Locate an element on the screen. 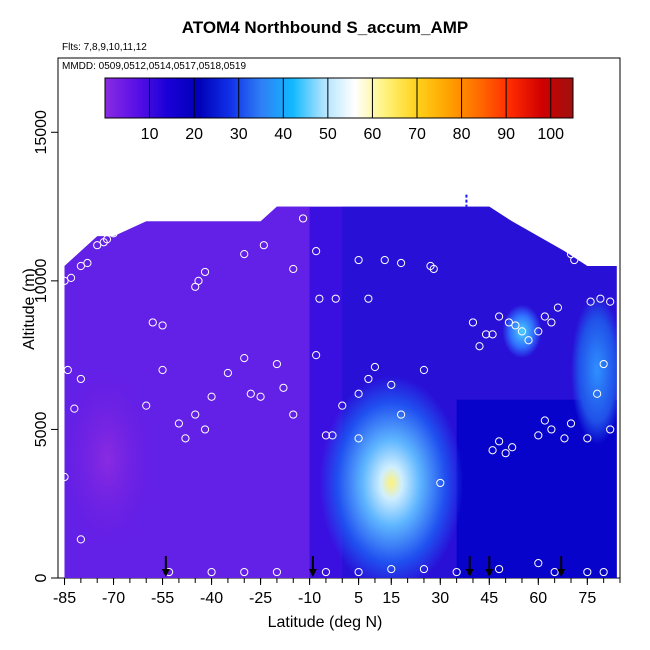 The height and width of the screenshot is (650, 650). x-tick-label: 60 is located at coordinates (538, 598).